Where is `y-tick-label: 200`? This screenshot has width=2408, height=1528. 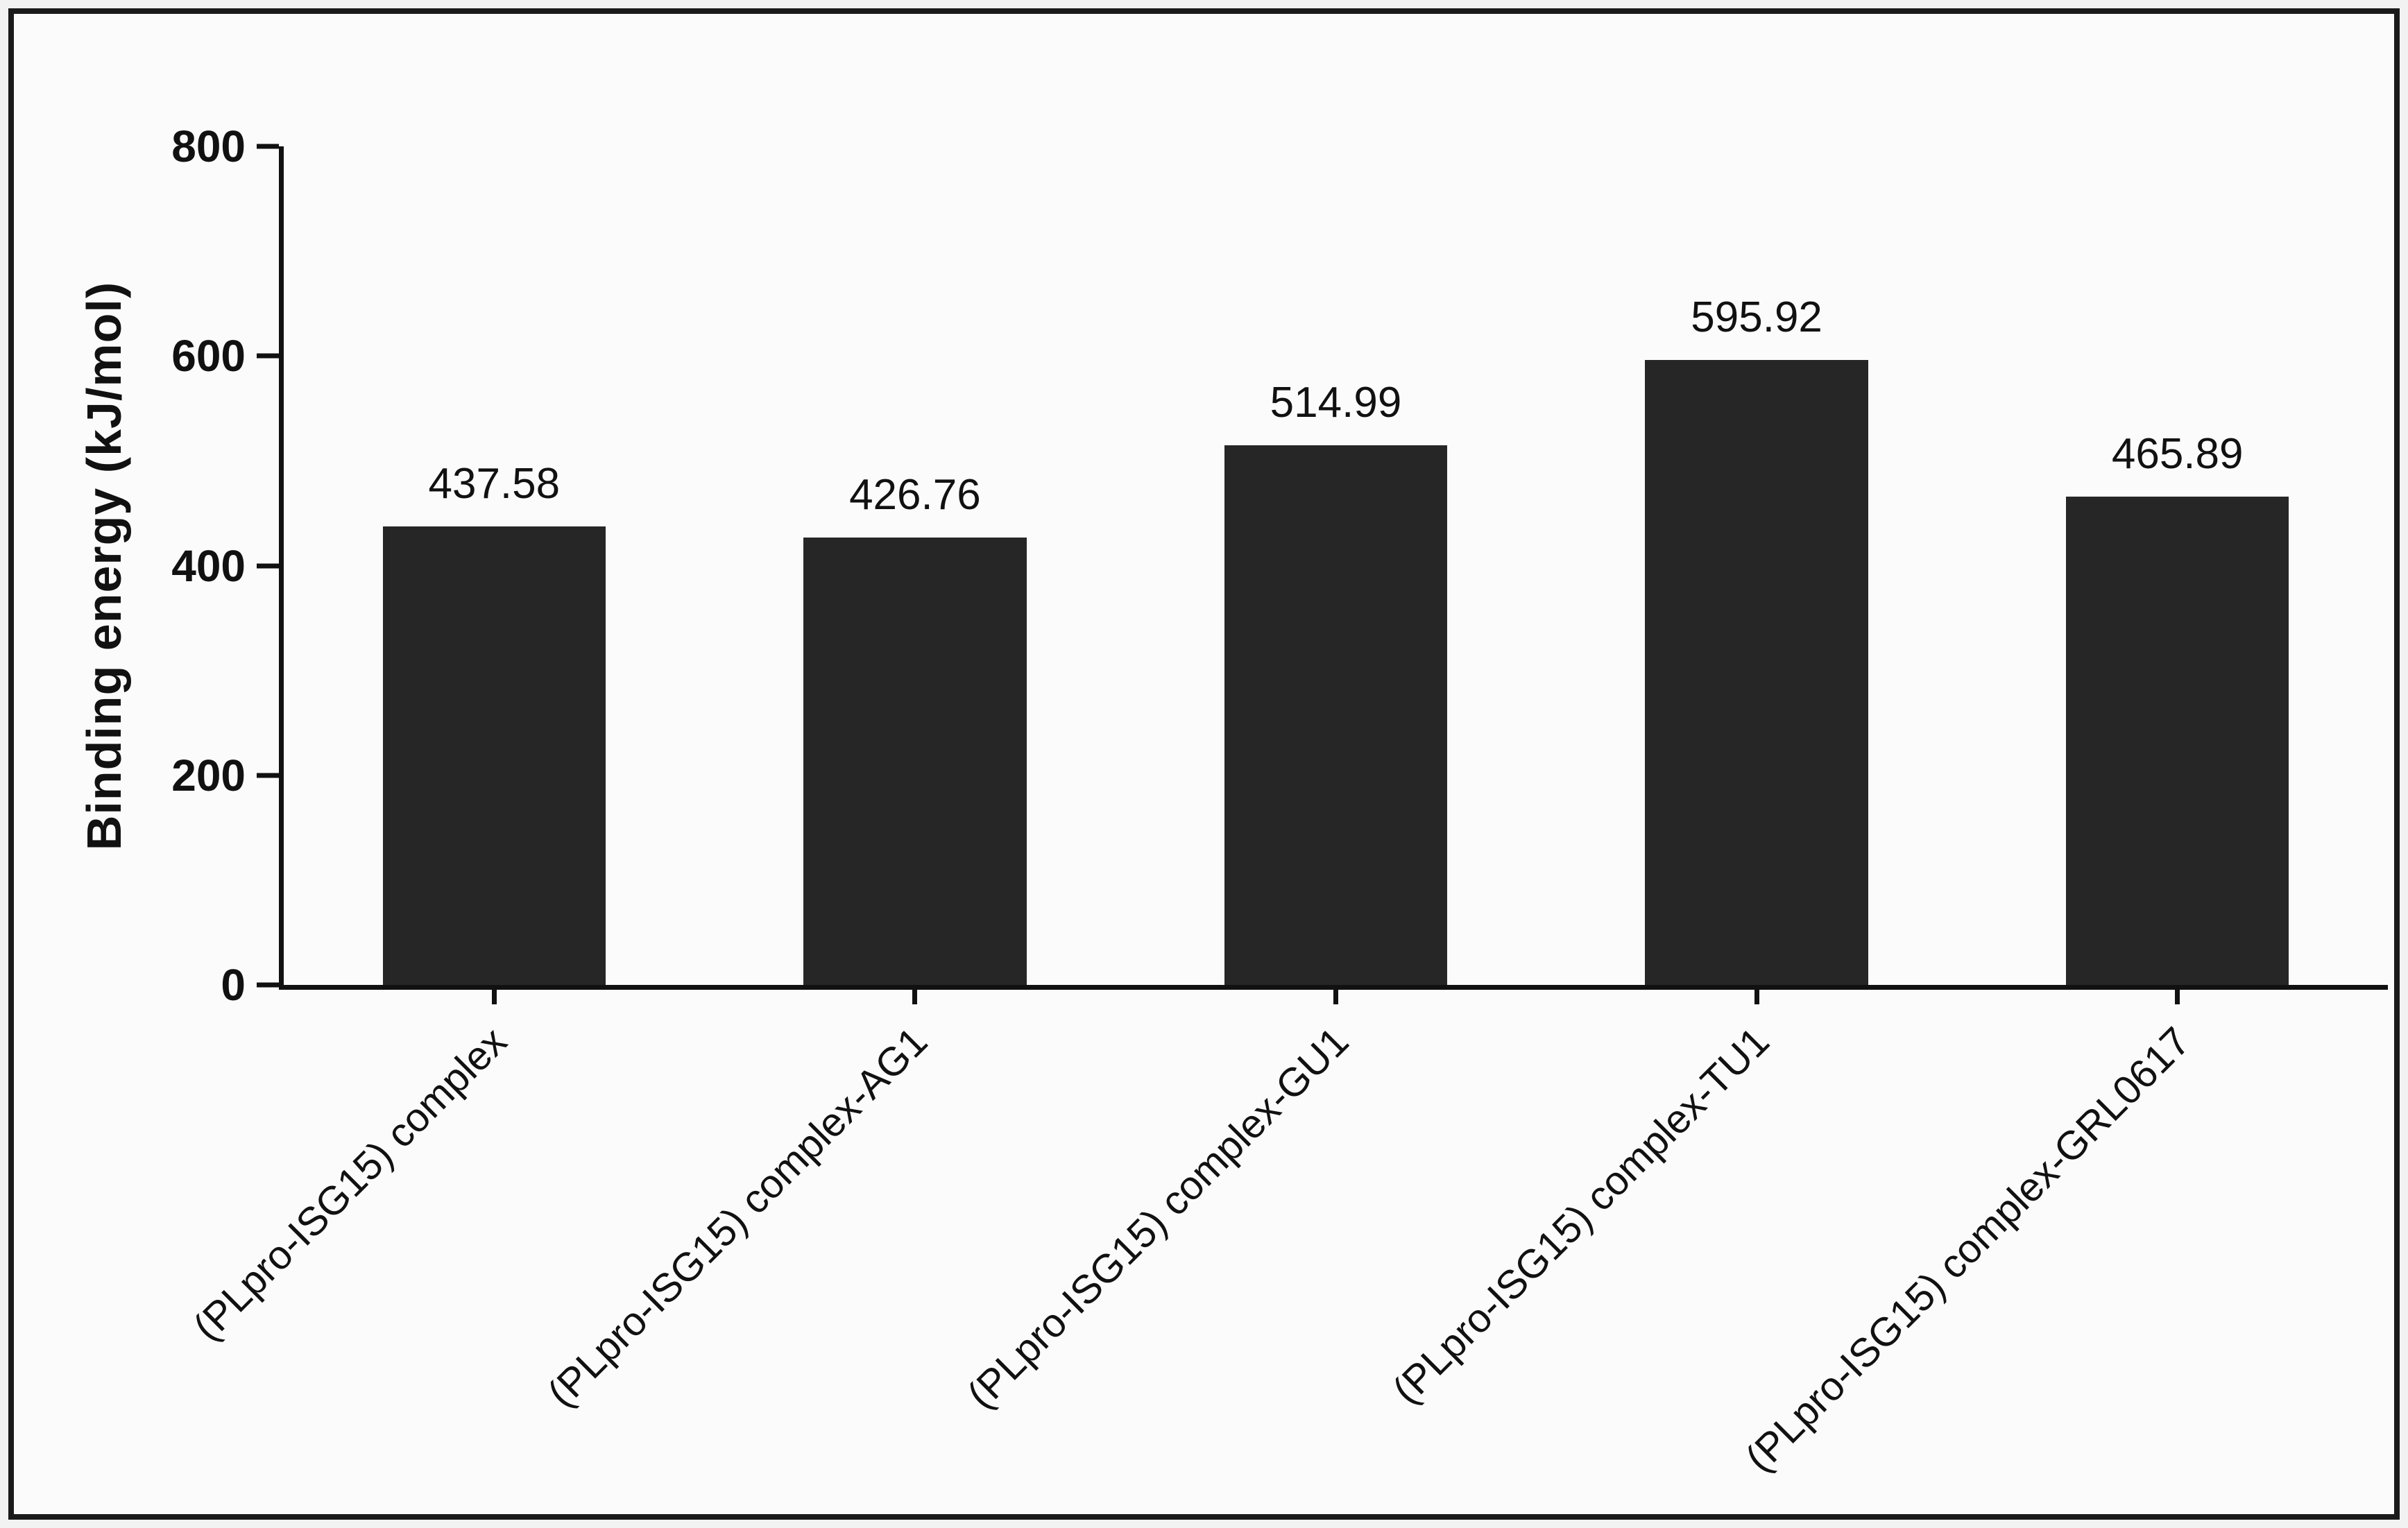
y-tick-label: 200 is located at coordinates (208, 775).